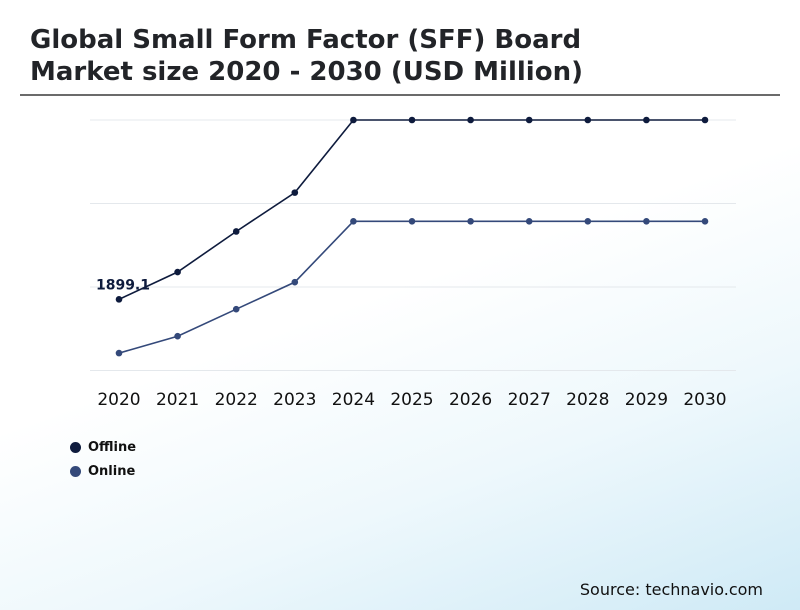  I want to click on data-point-online-2030, so click(705, 221).